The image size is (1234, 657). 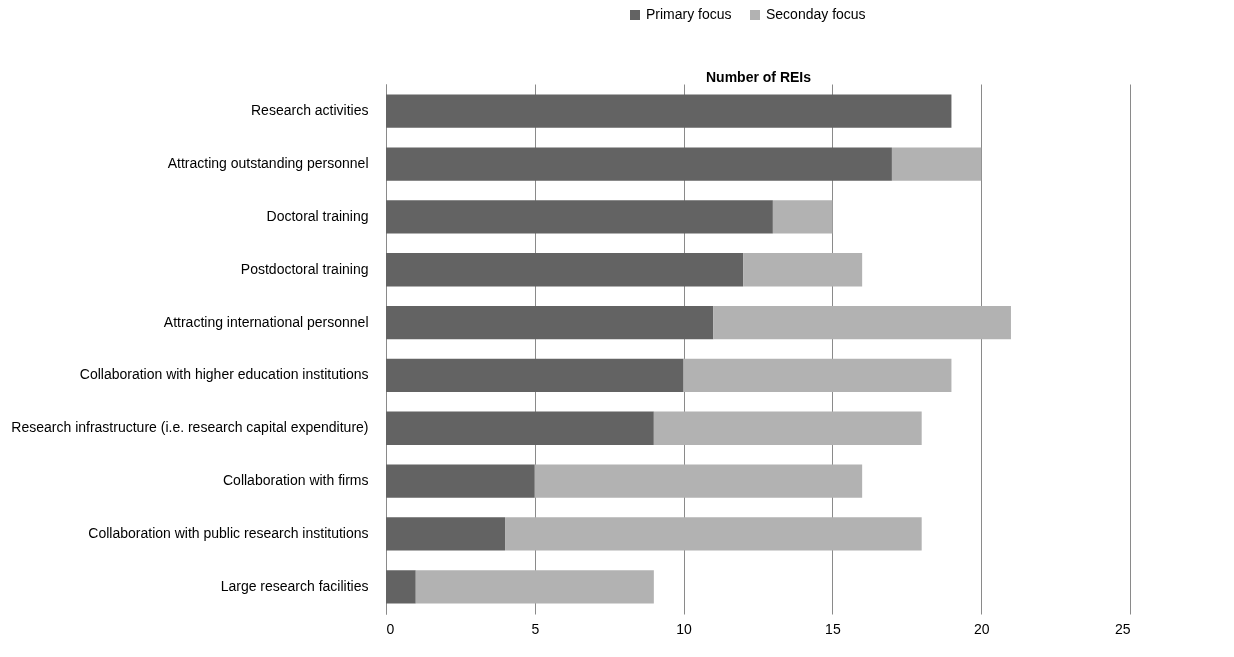 I want to click on y-tick-label: Attracting outstanding personnel, so click(x=268, y=163).